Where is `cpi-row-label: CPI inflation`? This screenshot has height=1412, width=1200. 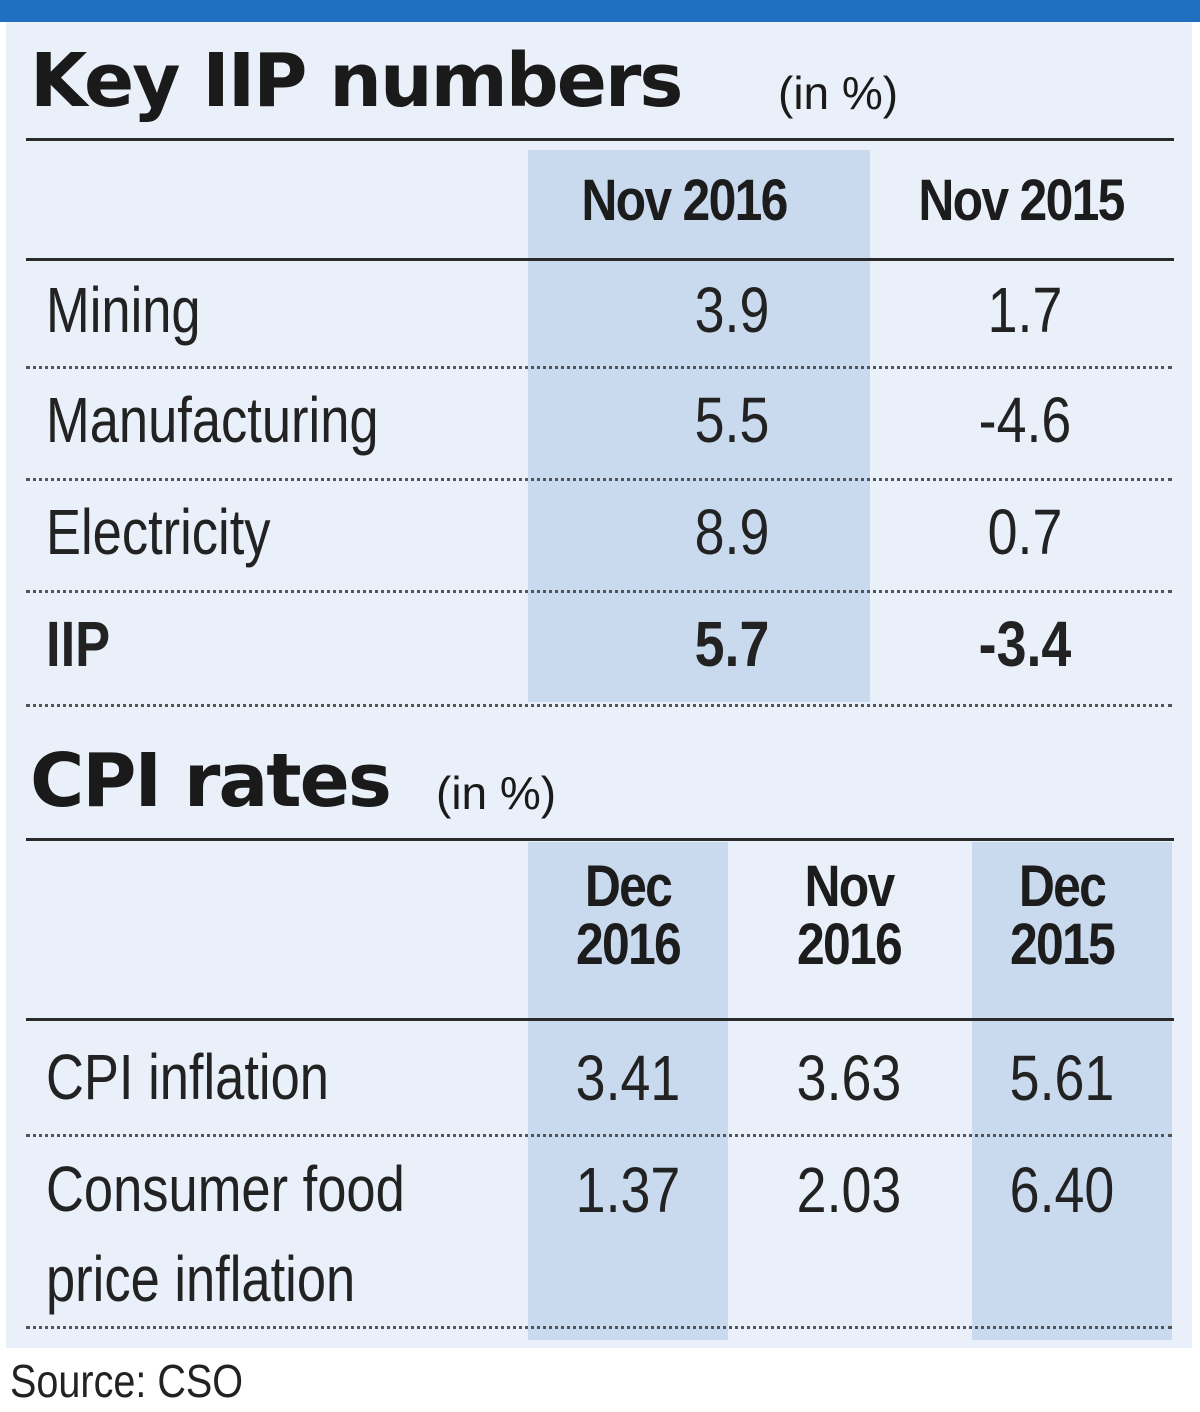
cpi-row-label: CPI inflation is located at coordinates (187, 1077).